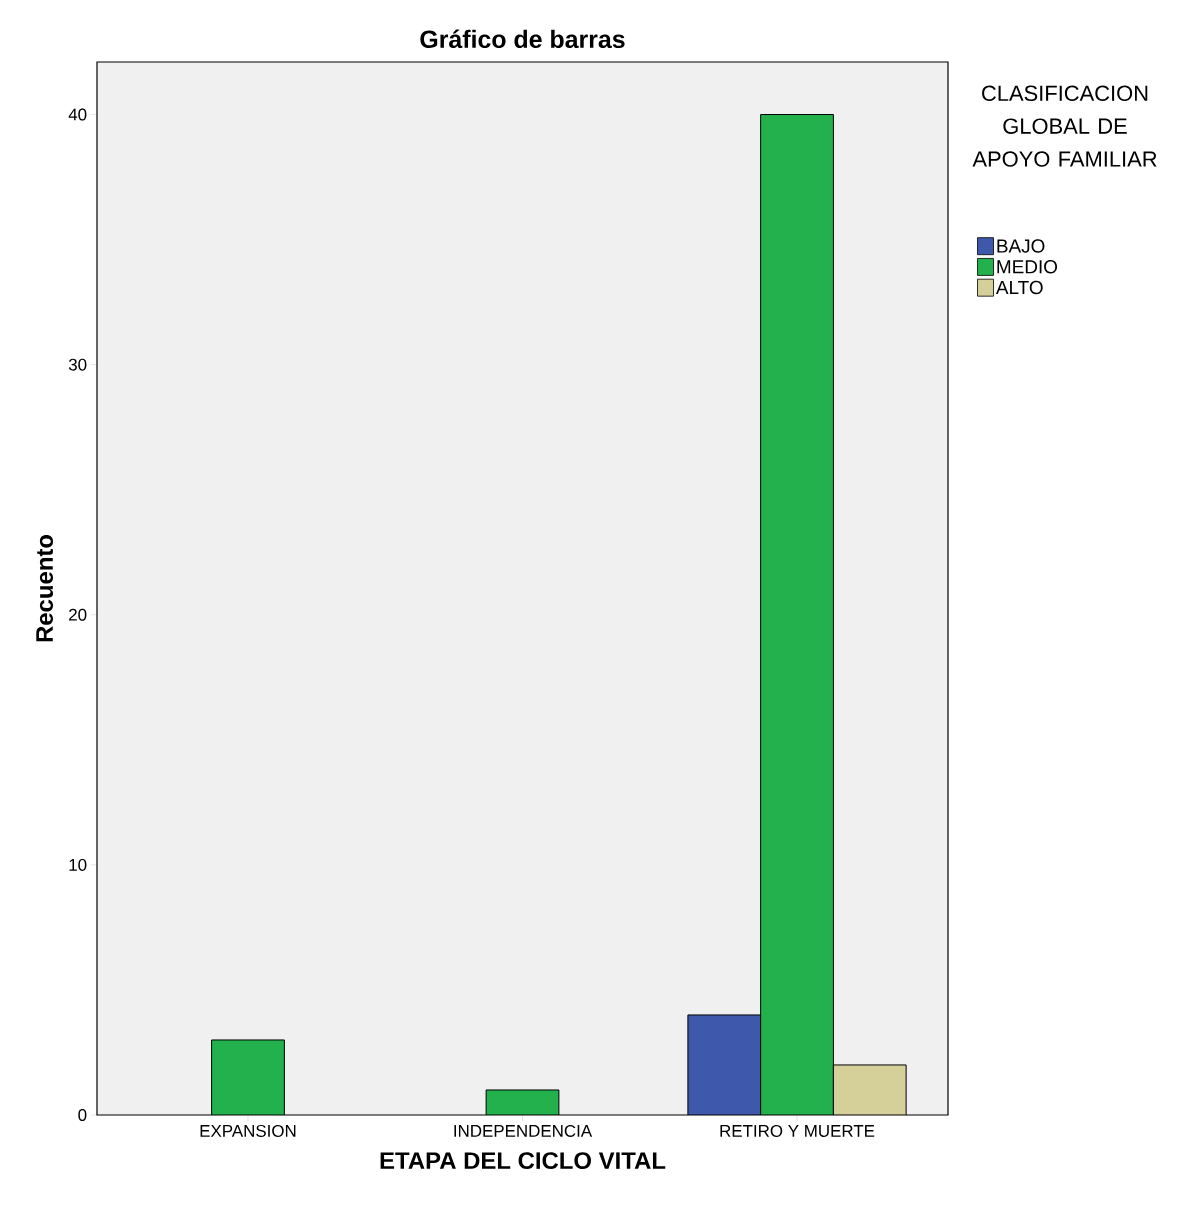 The height and width of the screenshot is (1230, 1178). What do you see at coordinates (82, 1114) in the screenshot?
I see `y-tick-label: 0` at bounding box center [82, 1114].